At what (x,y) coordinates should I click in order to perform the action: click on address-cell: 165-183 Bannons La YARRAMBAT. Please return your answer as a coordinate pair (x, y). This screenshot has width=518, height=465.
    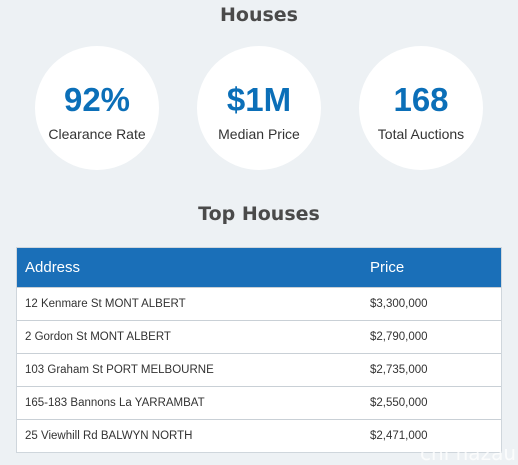
    Looking at the image, I should click on (115, 403).